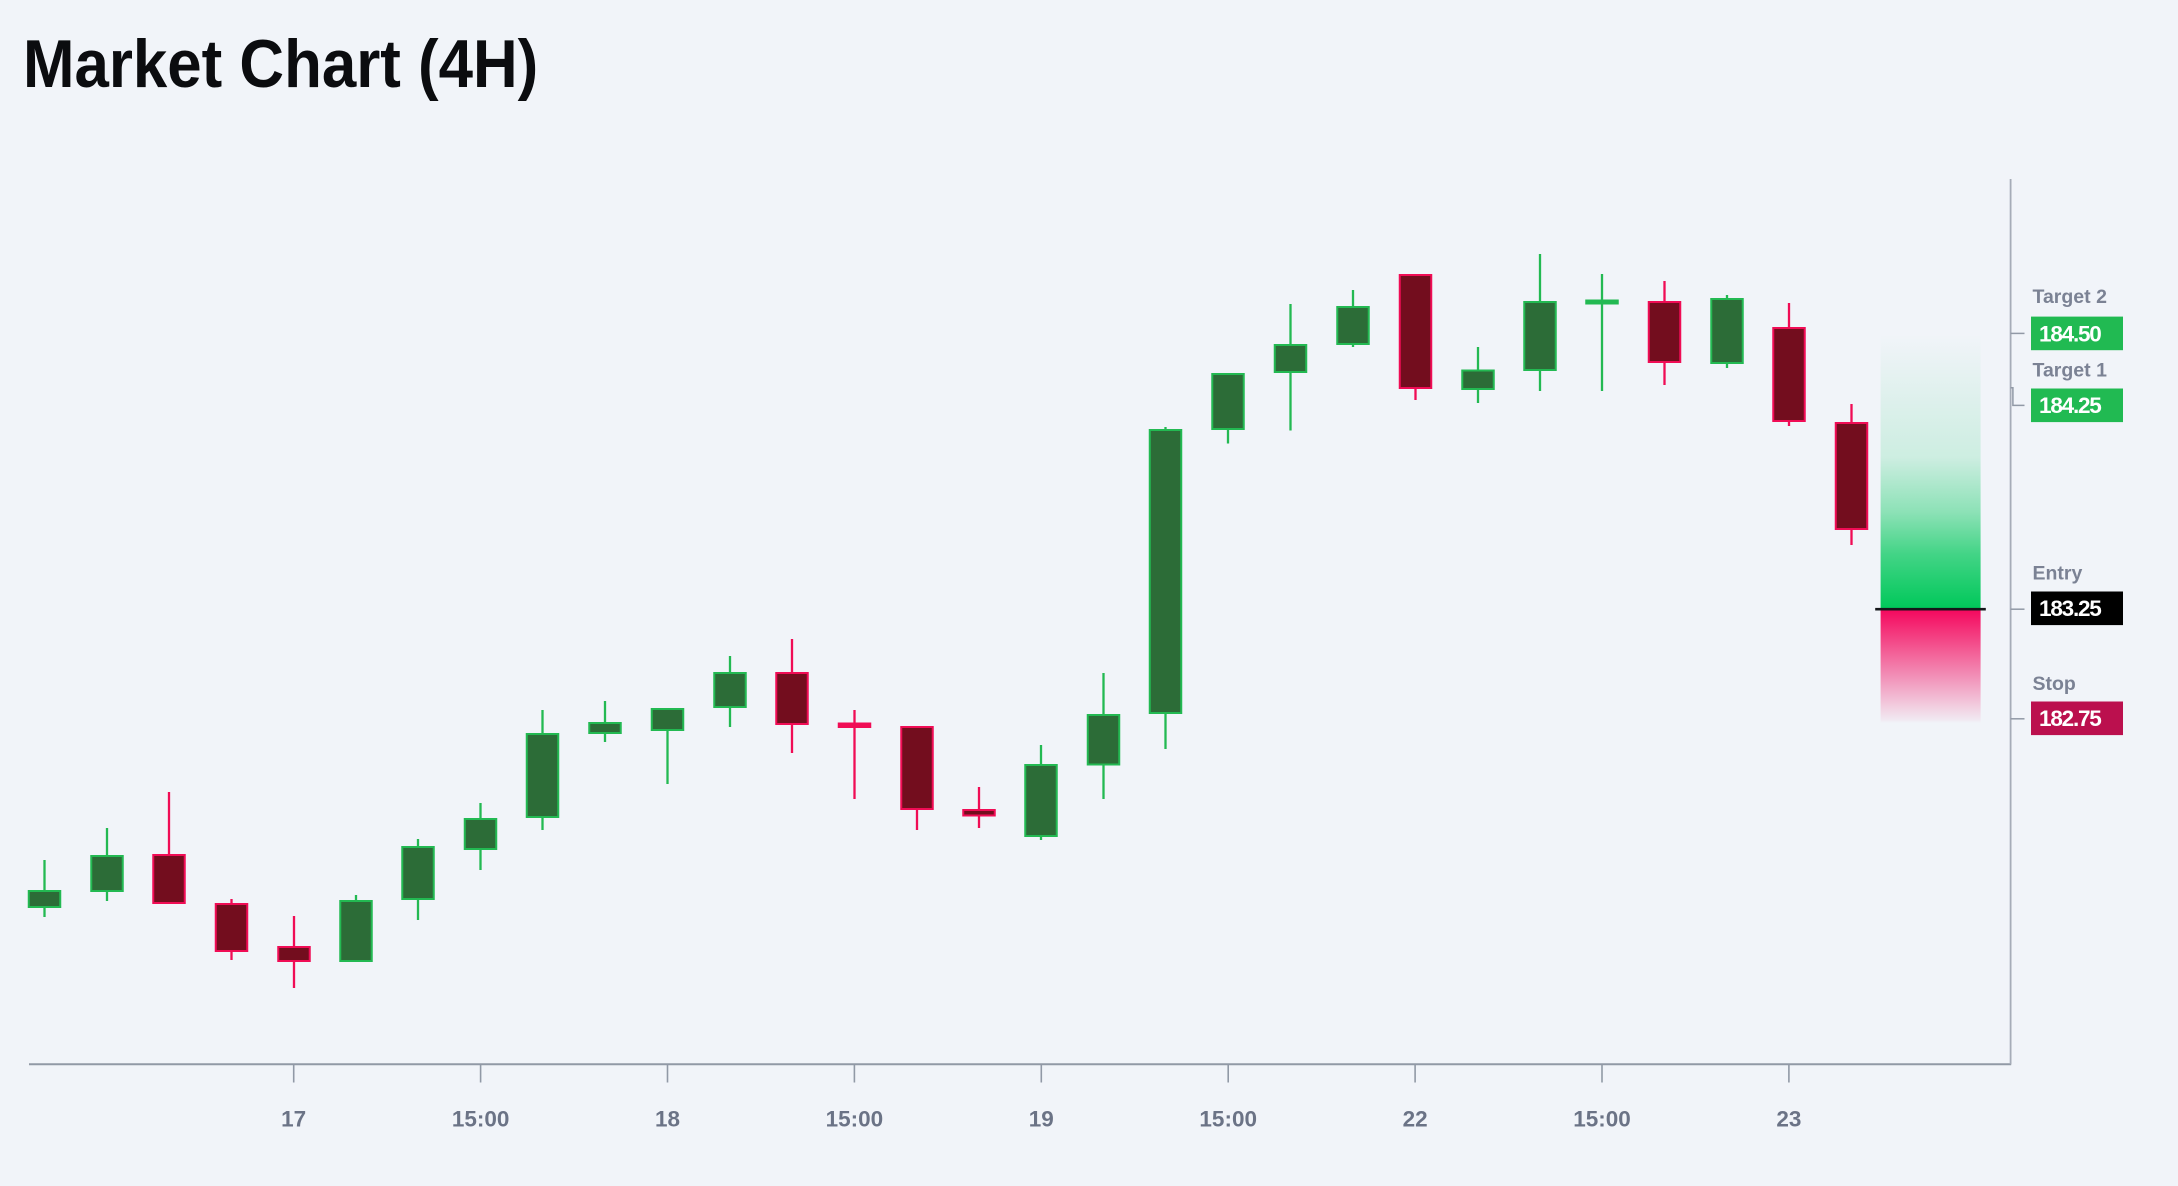 Image resolution: width=2178 pixels, height=1186 pixels. I want to click on svg-text: 184.25, so click(2070, 405).